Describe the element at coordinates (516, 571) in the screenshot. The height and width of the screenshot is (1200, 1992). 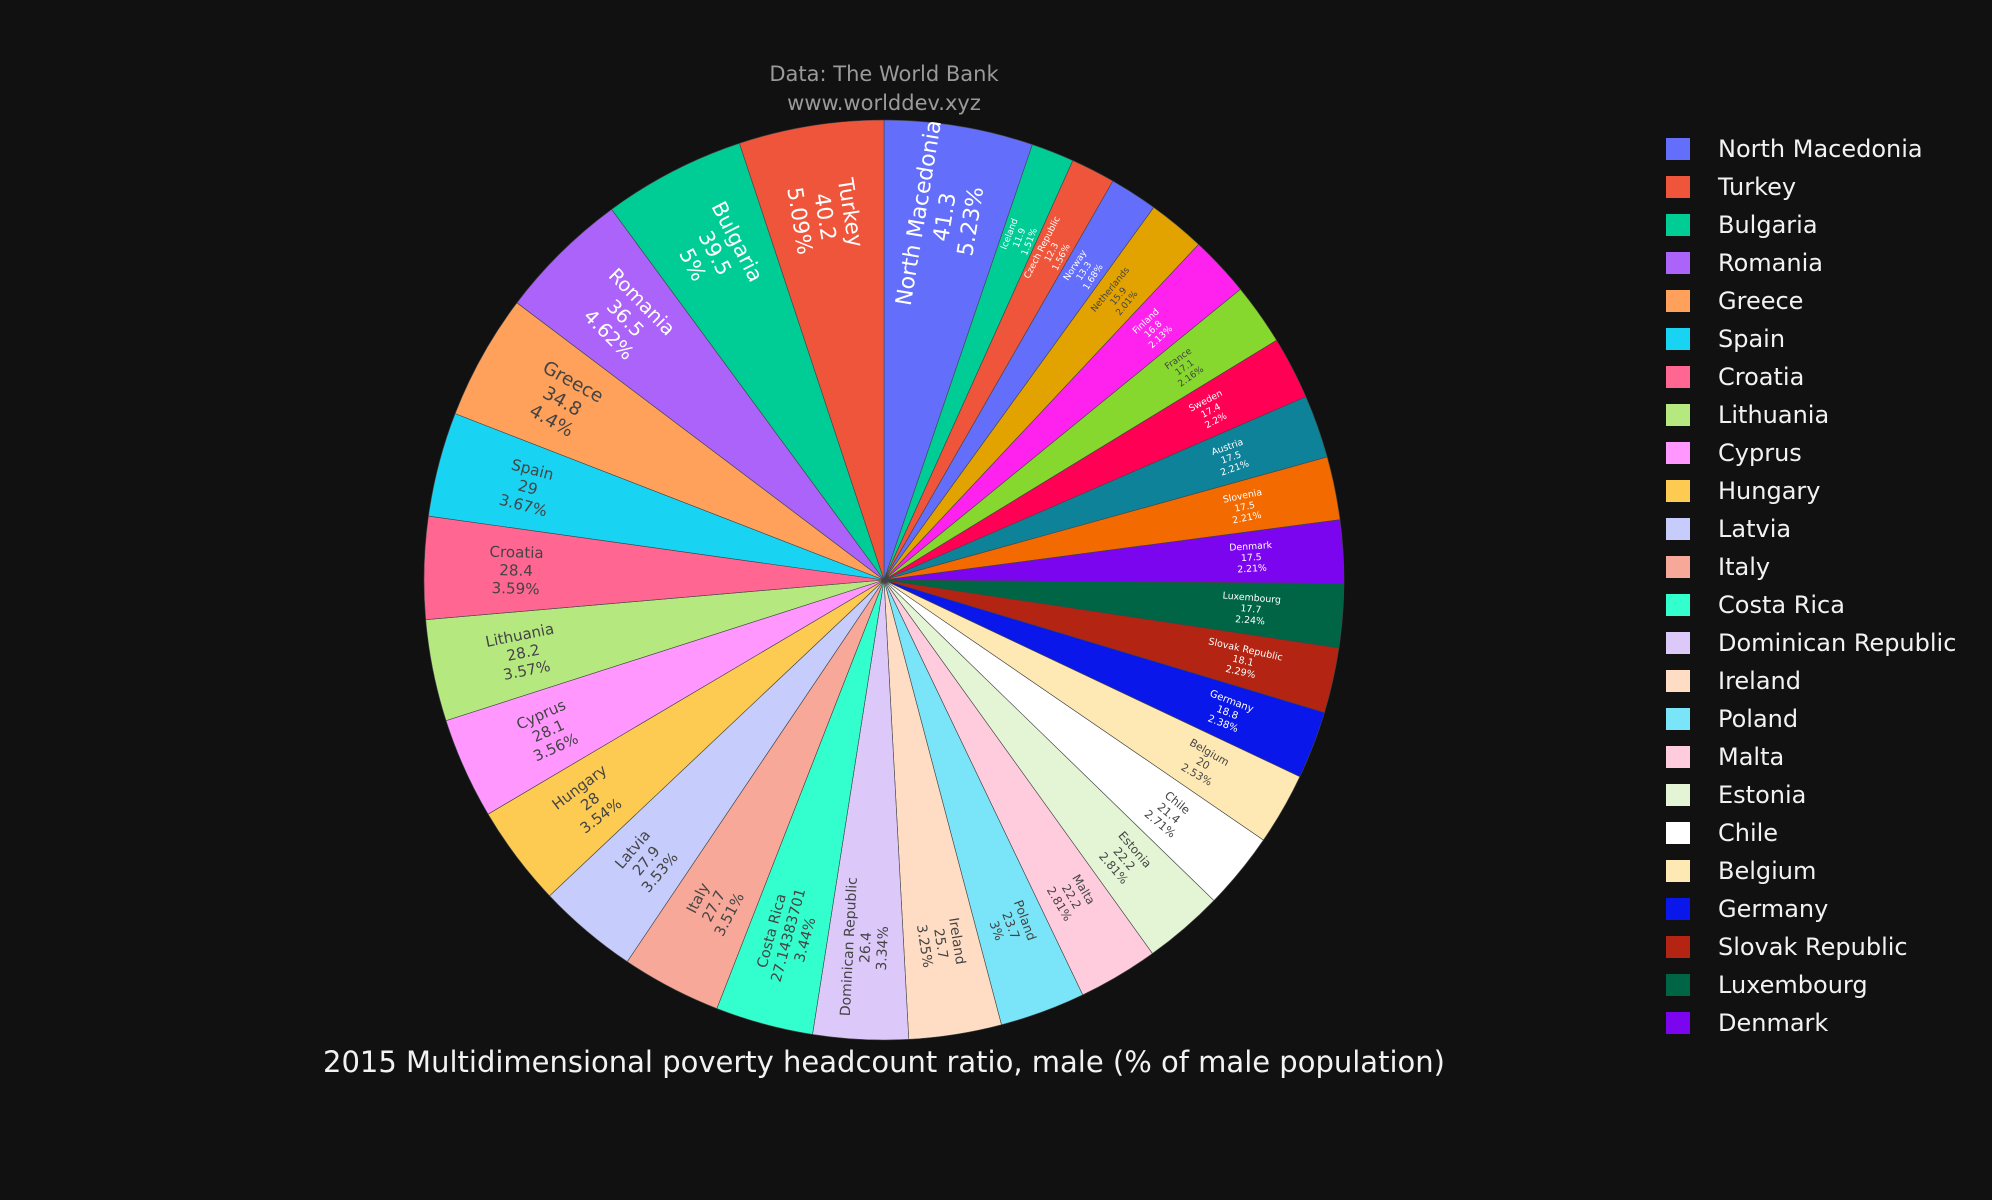
I see `slice-label-croatia: Croatia28.43.59%` at that location.